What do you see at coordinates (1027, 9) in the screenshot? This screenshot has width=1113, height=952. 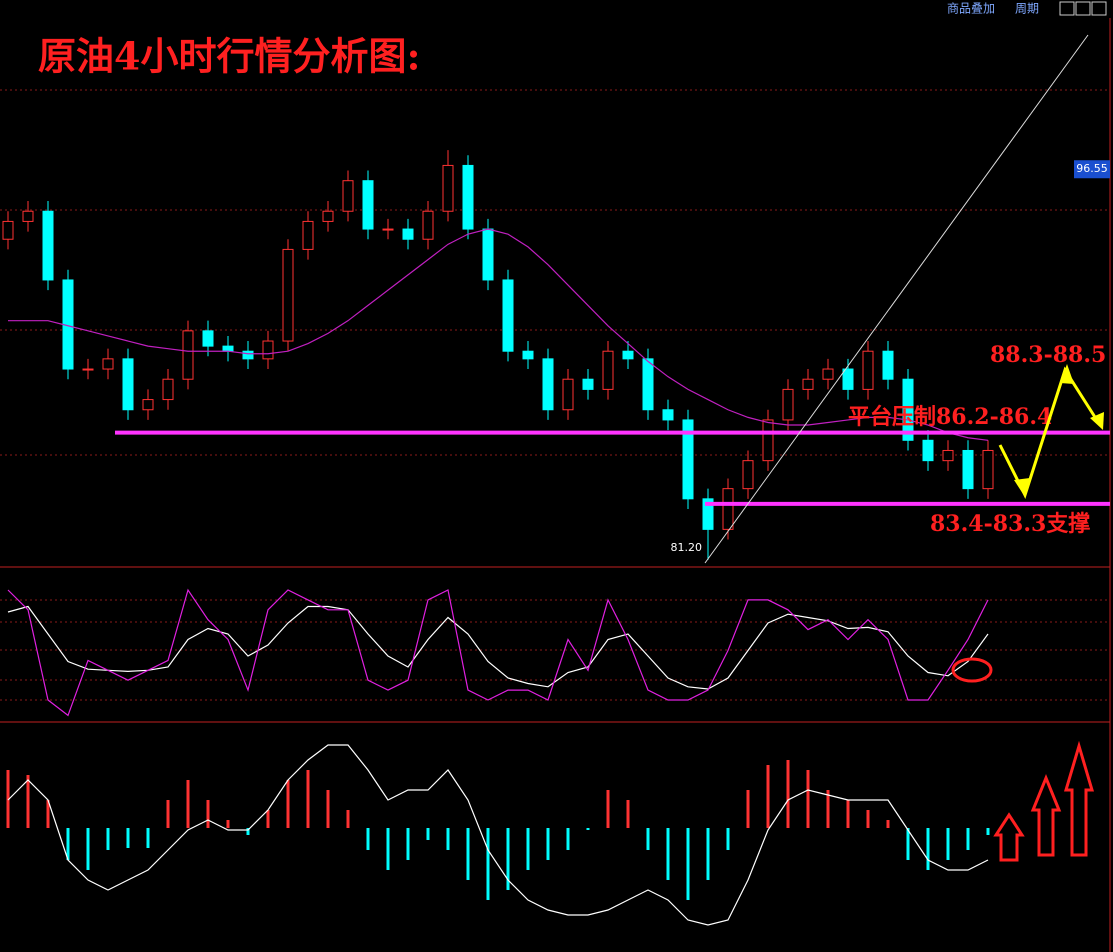 I see `toolbar-item: 周期` at bounding box center [1027, 9].